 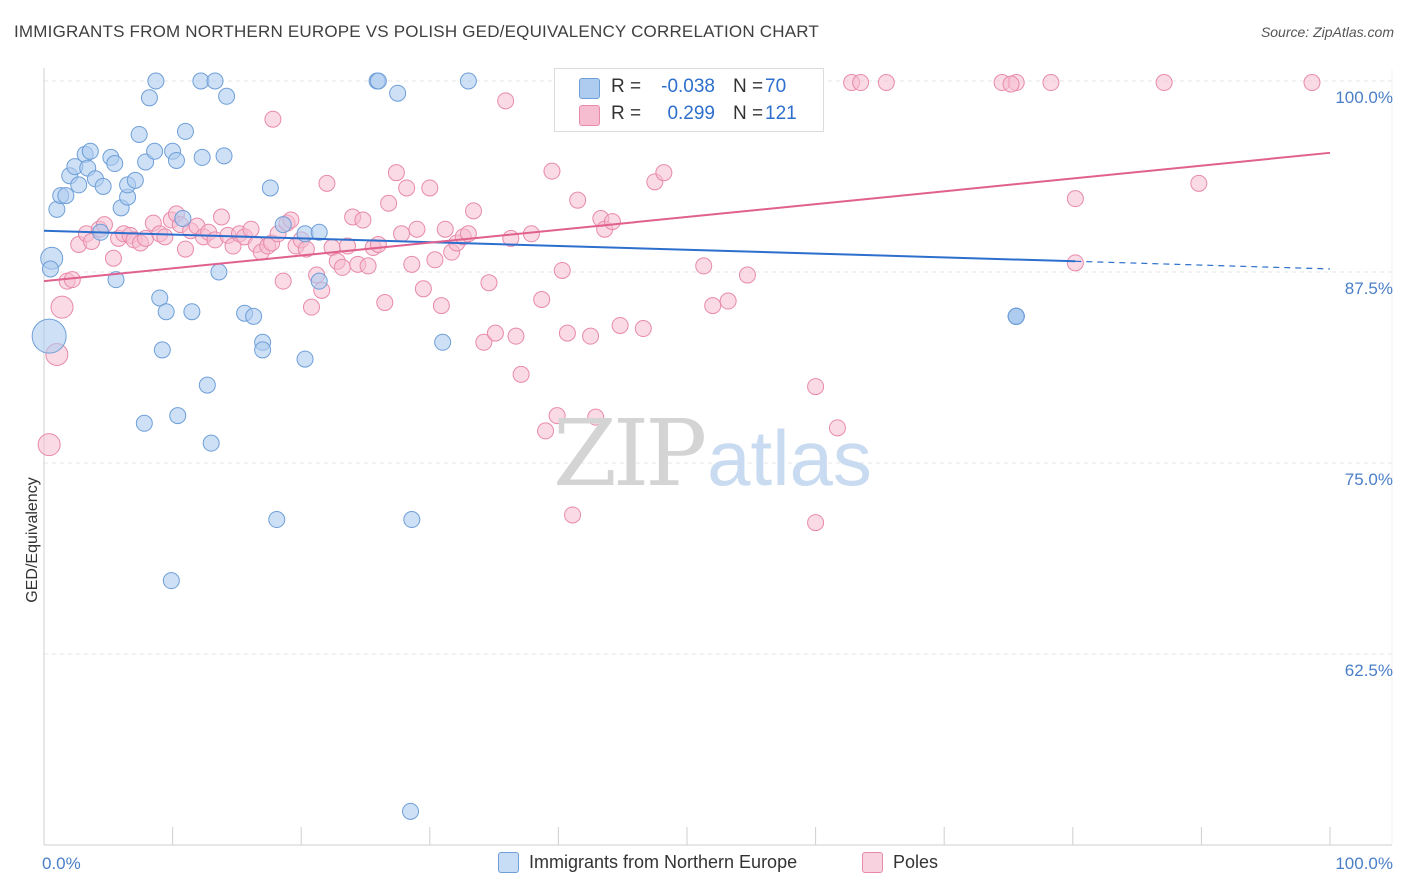 I want to click on legend-r-value: 0.299, so click(x=691, y=113).